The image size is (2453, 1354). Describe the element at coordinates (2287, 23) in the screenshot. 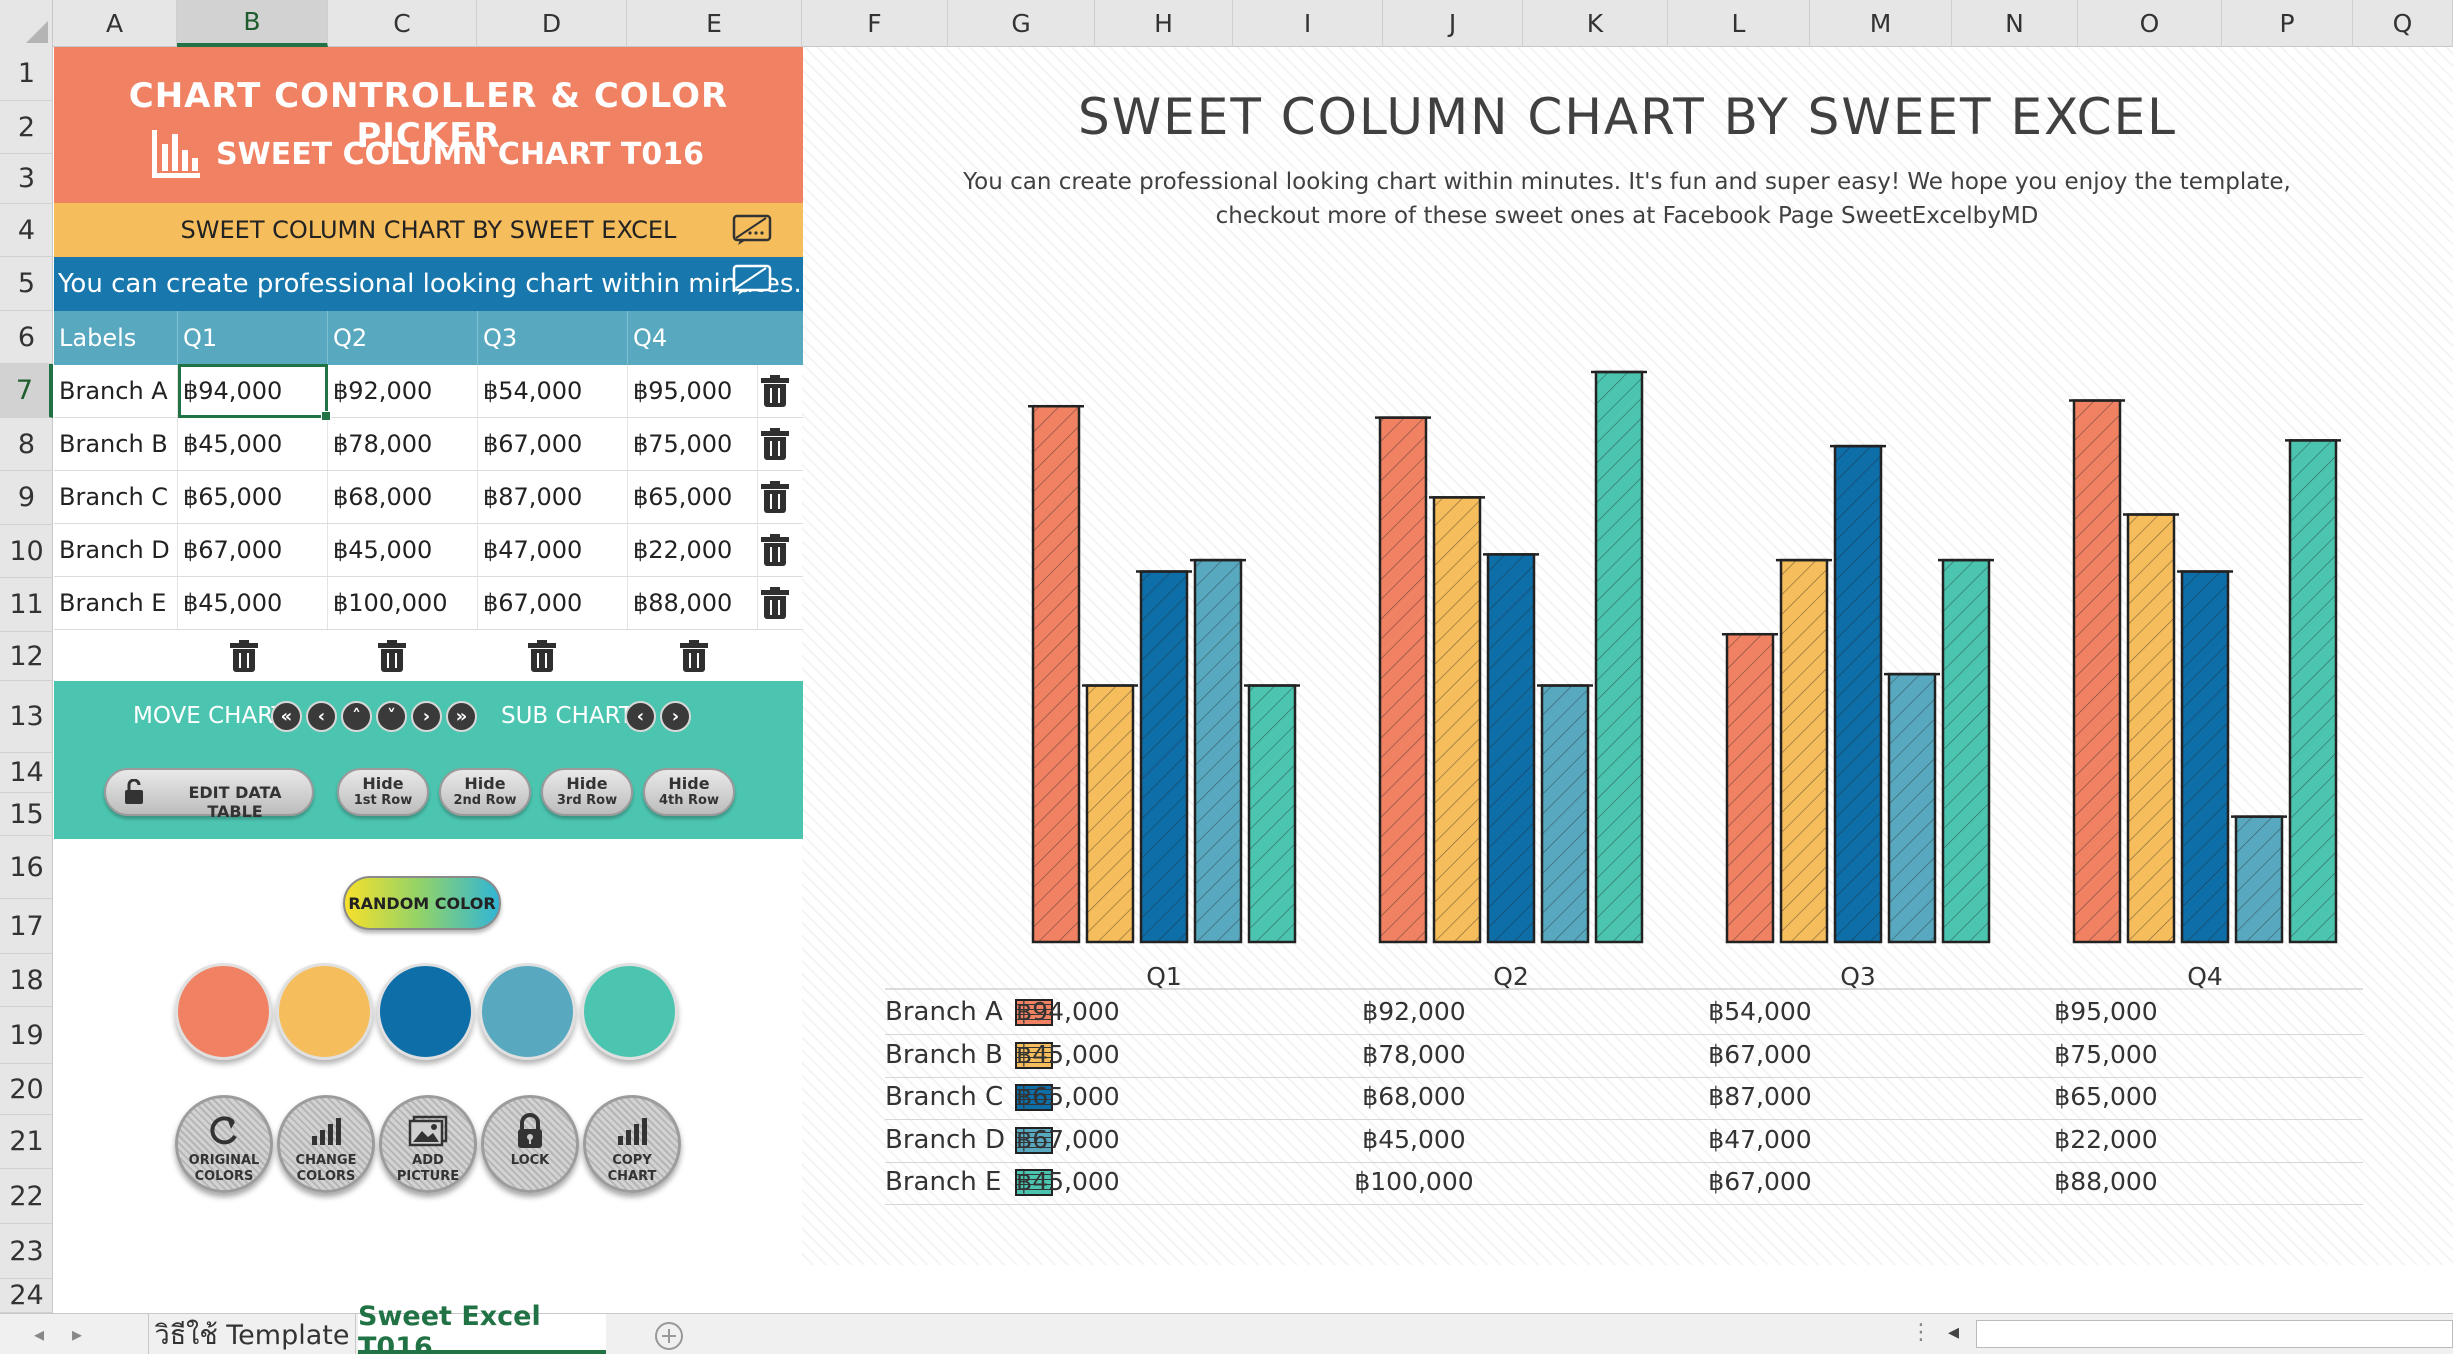

I see `column-header-P: P` at that location.